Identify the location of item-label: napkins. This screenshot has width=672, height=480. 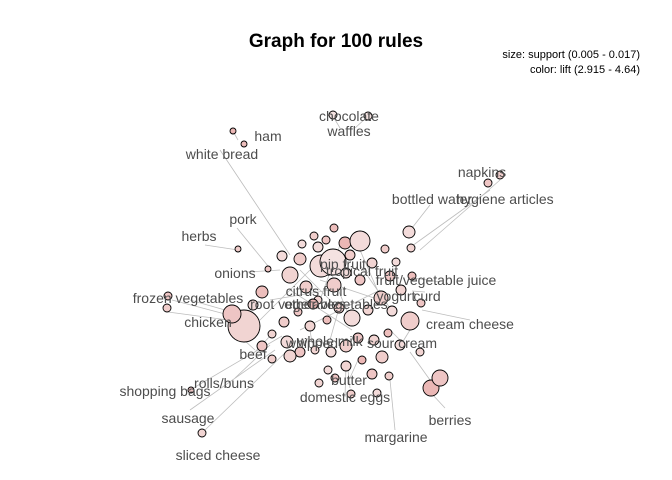
(482, 172).